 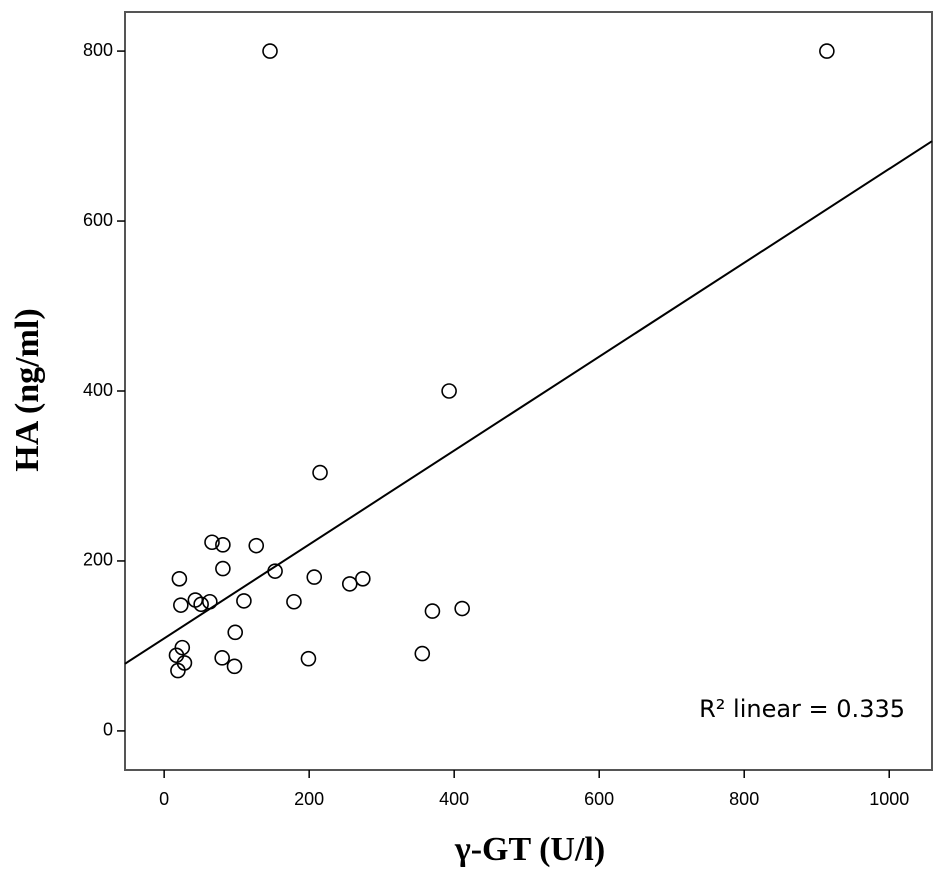 What do you see at coordinates (98, 220) in the screenshot?
I see `y-tick-label: 600` at bounding box center [98, 220].